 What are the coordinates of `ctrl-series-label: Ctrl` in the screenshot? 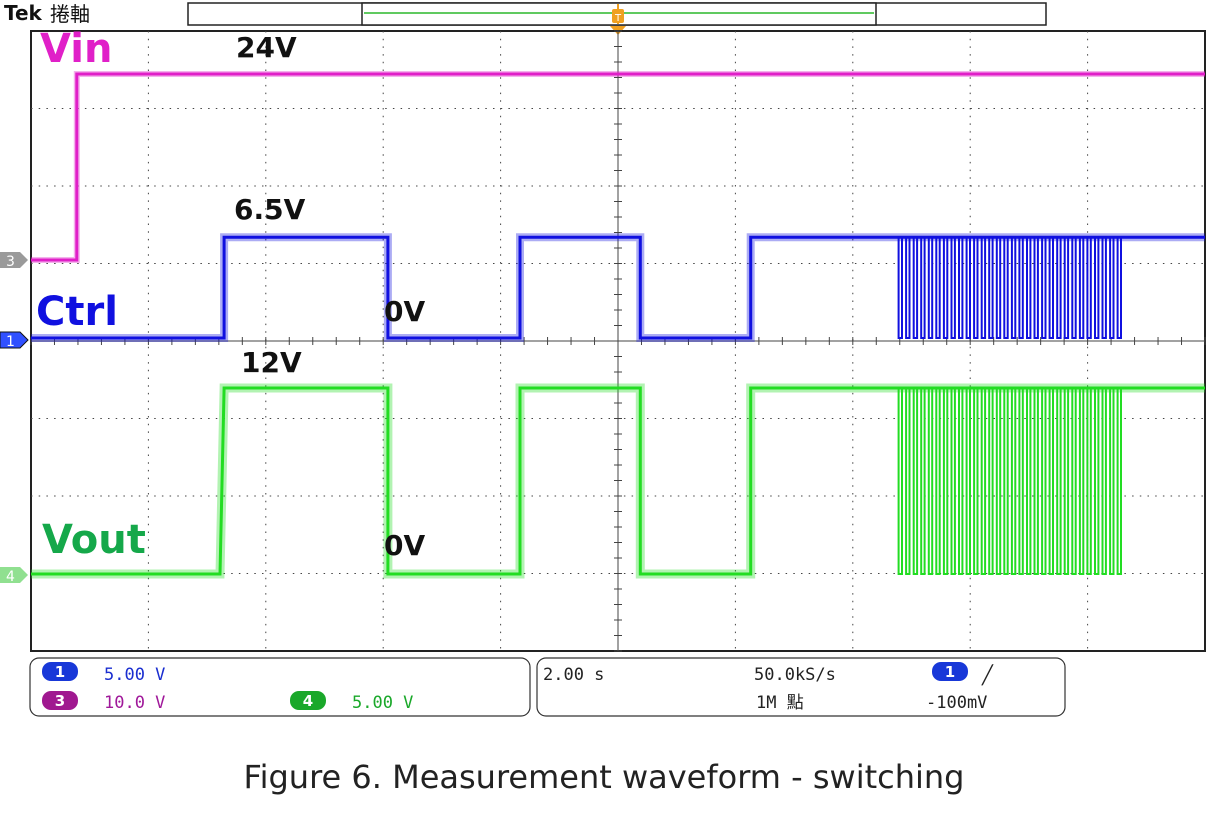 It's located at (77, 312).